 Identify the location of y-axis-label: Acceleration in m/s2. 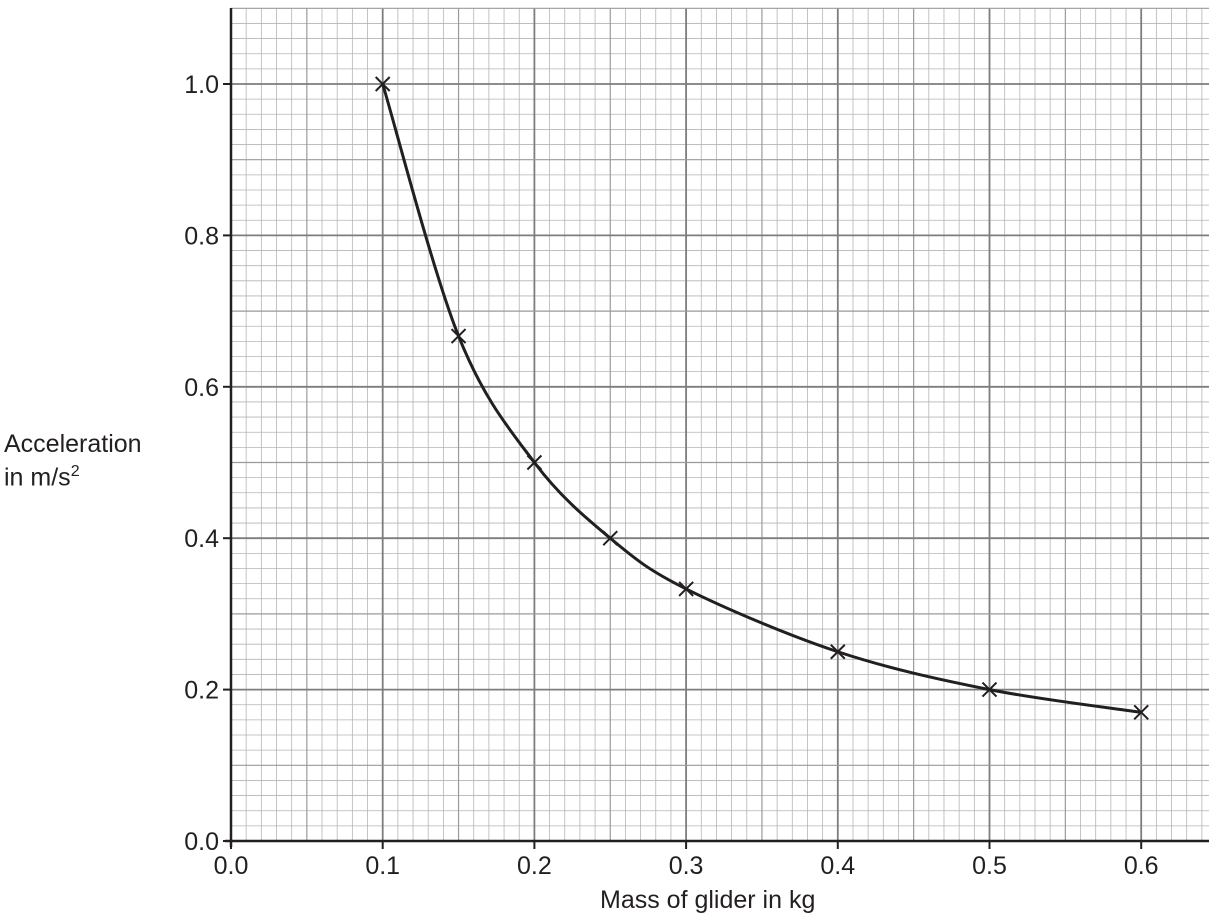
(73, 460).